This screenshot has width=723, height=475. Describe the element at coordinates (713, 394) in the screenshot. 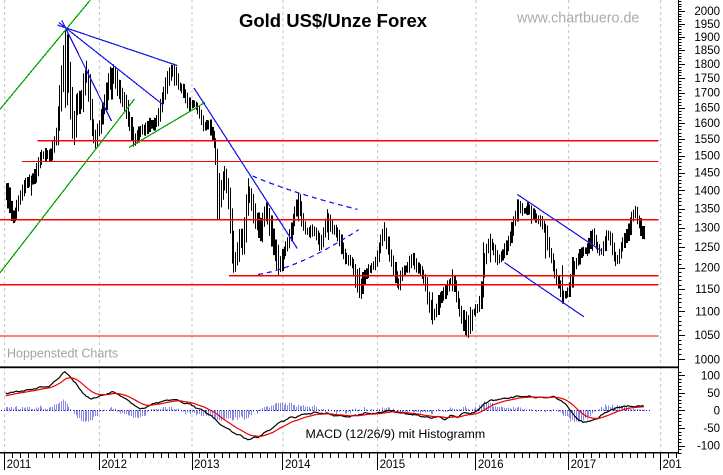

I see `svg-text: 50` at that location.